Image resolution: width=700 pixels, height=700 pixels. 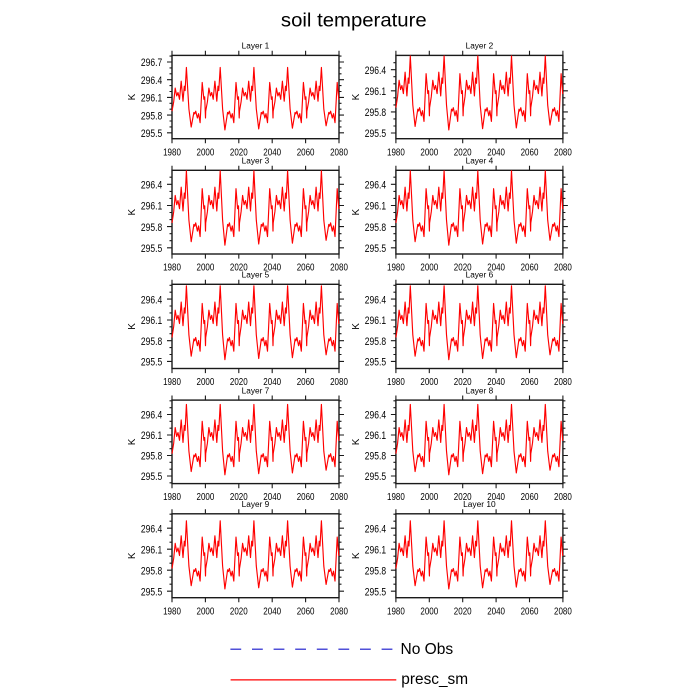 I want to click on svg-text: Layer 3, so click(x=256, y=161).